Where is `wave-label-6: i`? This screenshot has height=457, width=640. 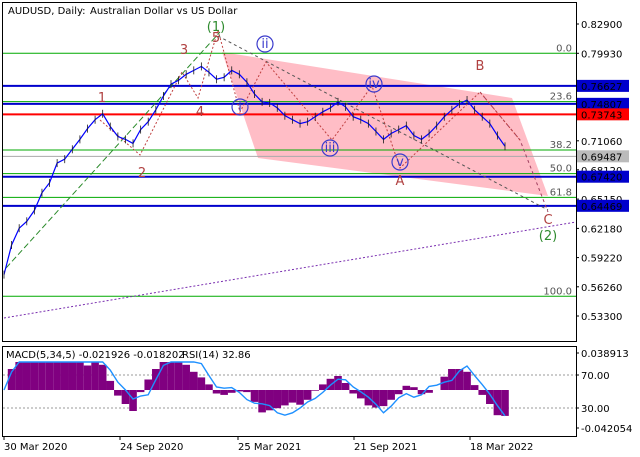
wave-label-6: i is located at coordinates (240, 107).